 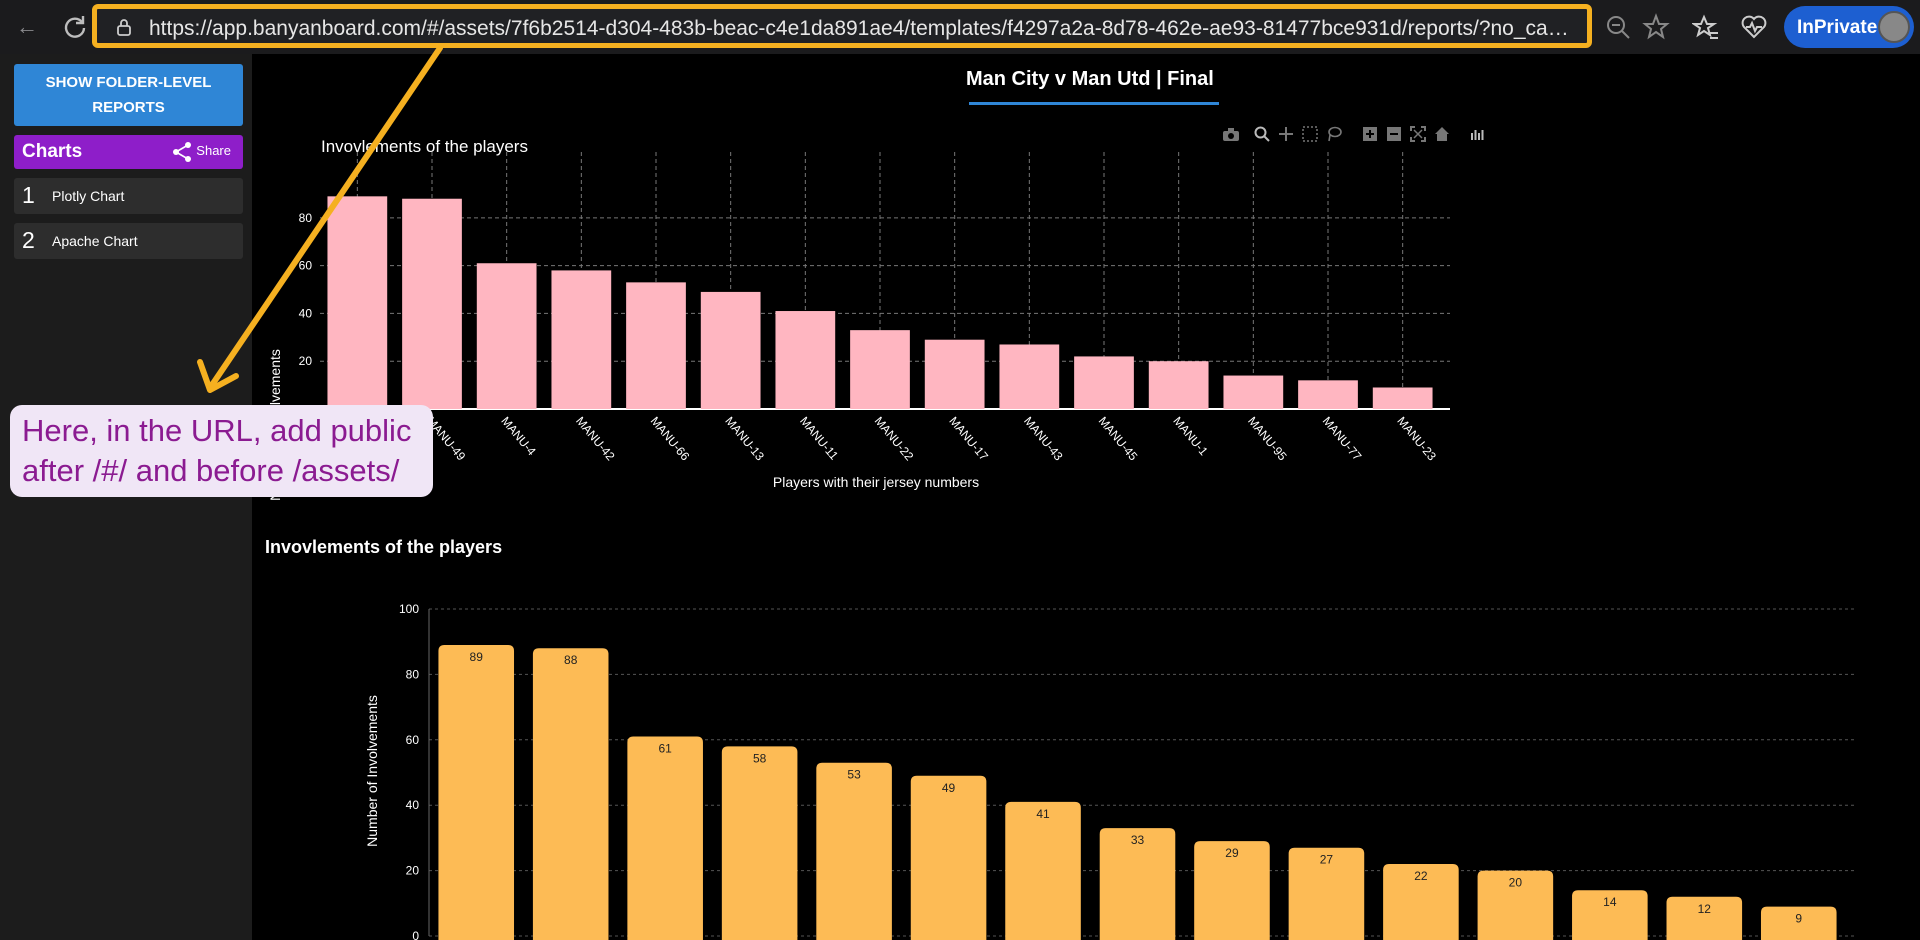 I want to click on x-tick-label: MANU-1, so click(x=1190, y=436).